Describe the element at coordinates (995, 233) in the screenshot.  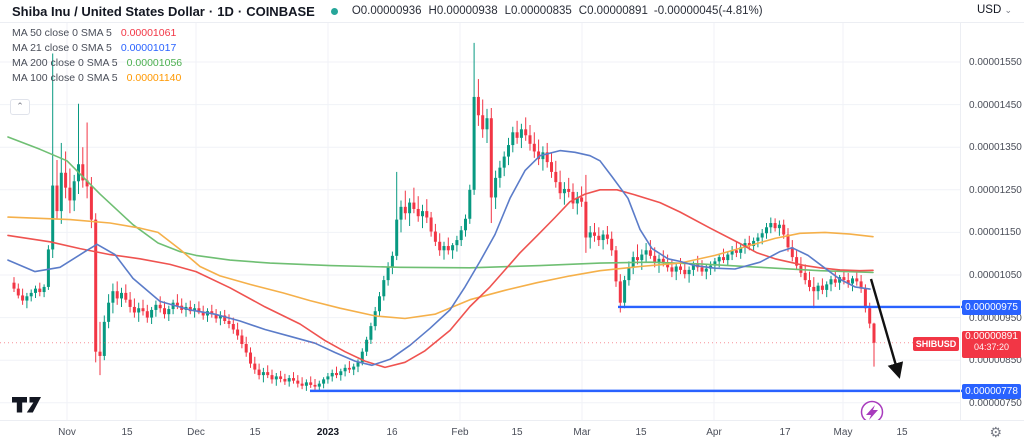
I see `price-axis-label: 0.00001150` at that location.